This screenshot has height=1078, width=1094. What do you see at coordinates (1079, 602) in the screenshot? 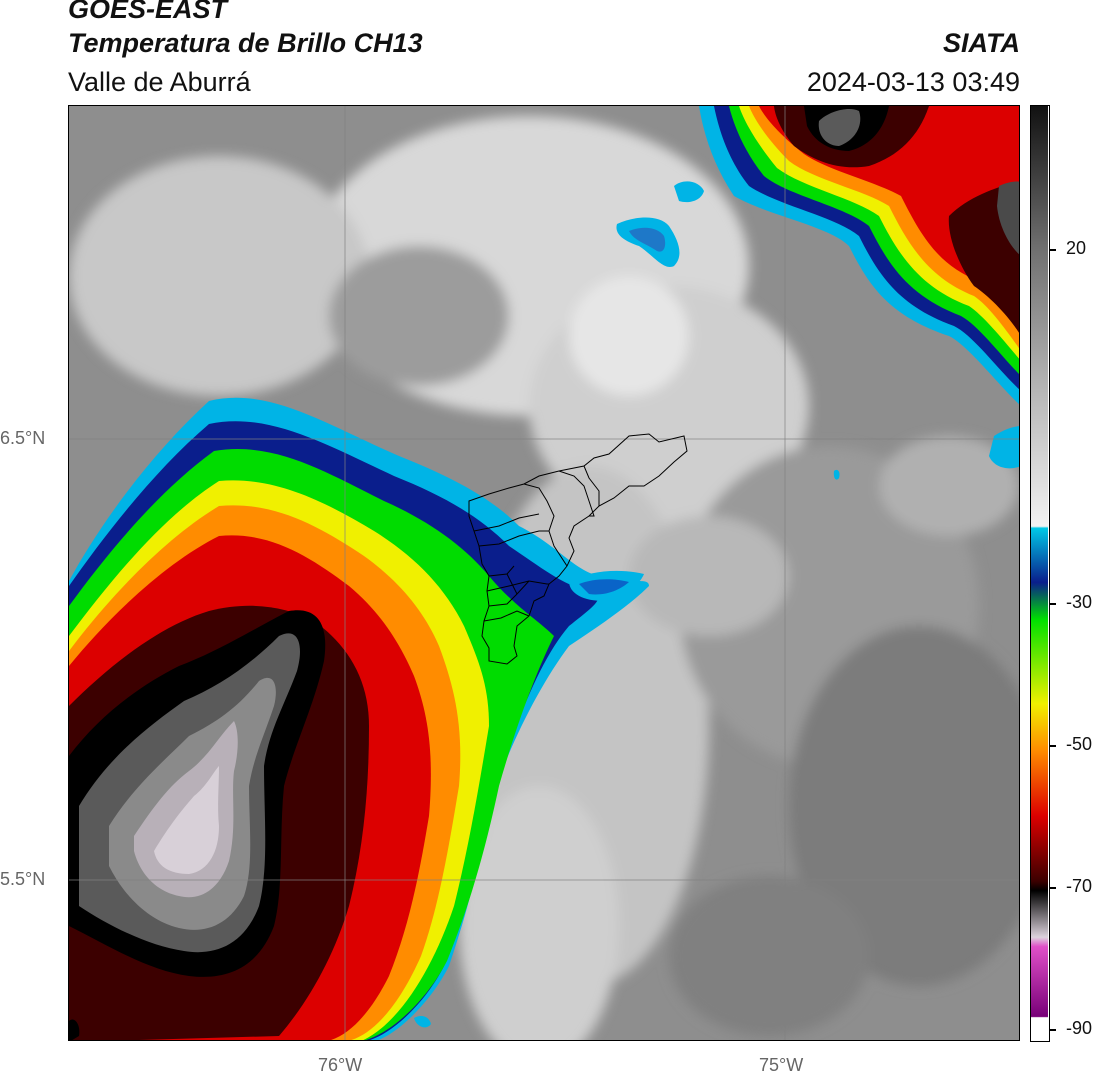
I see `colorbar-label-minus30: -30` at bounding box center [1079, 602].